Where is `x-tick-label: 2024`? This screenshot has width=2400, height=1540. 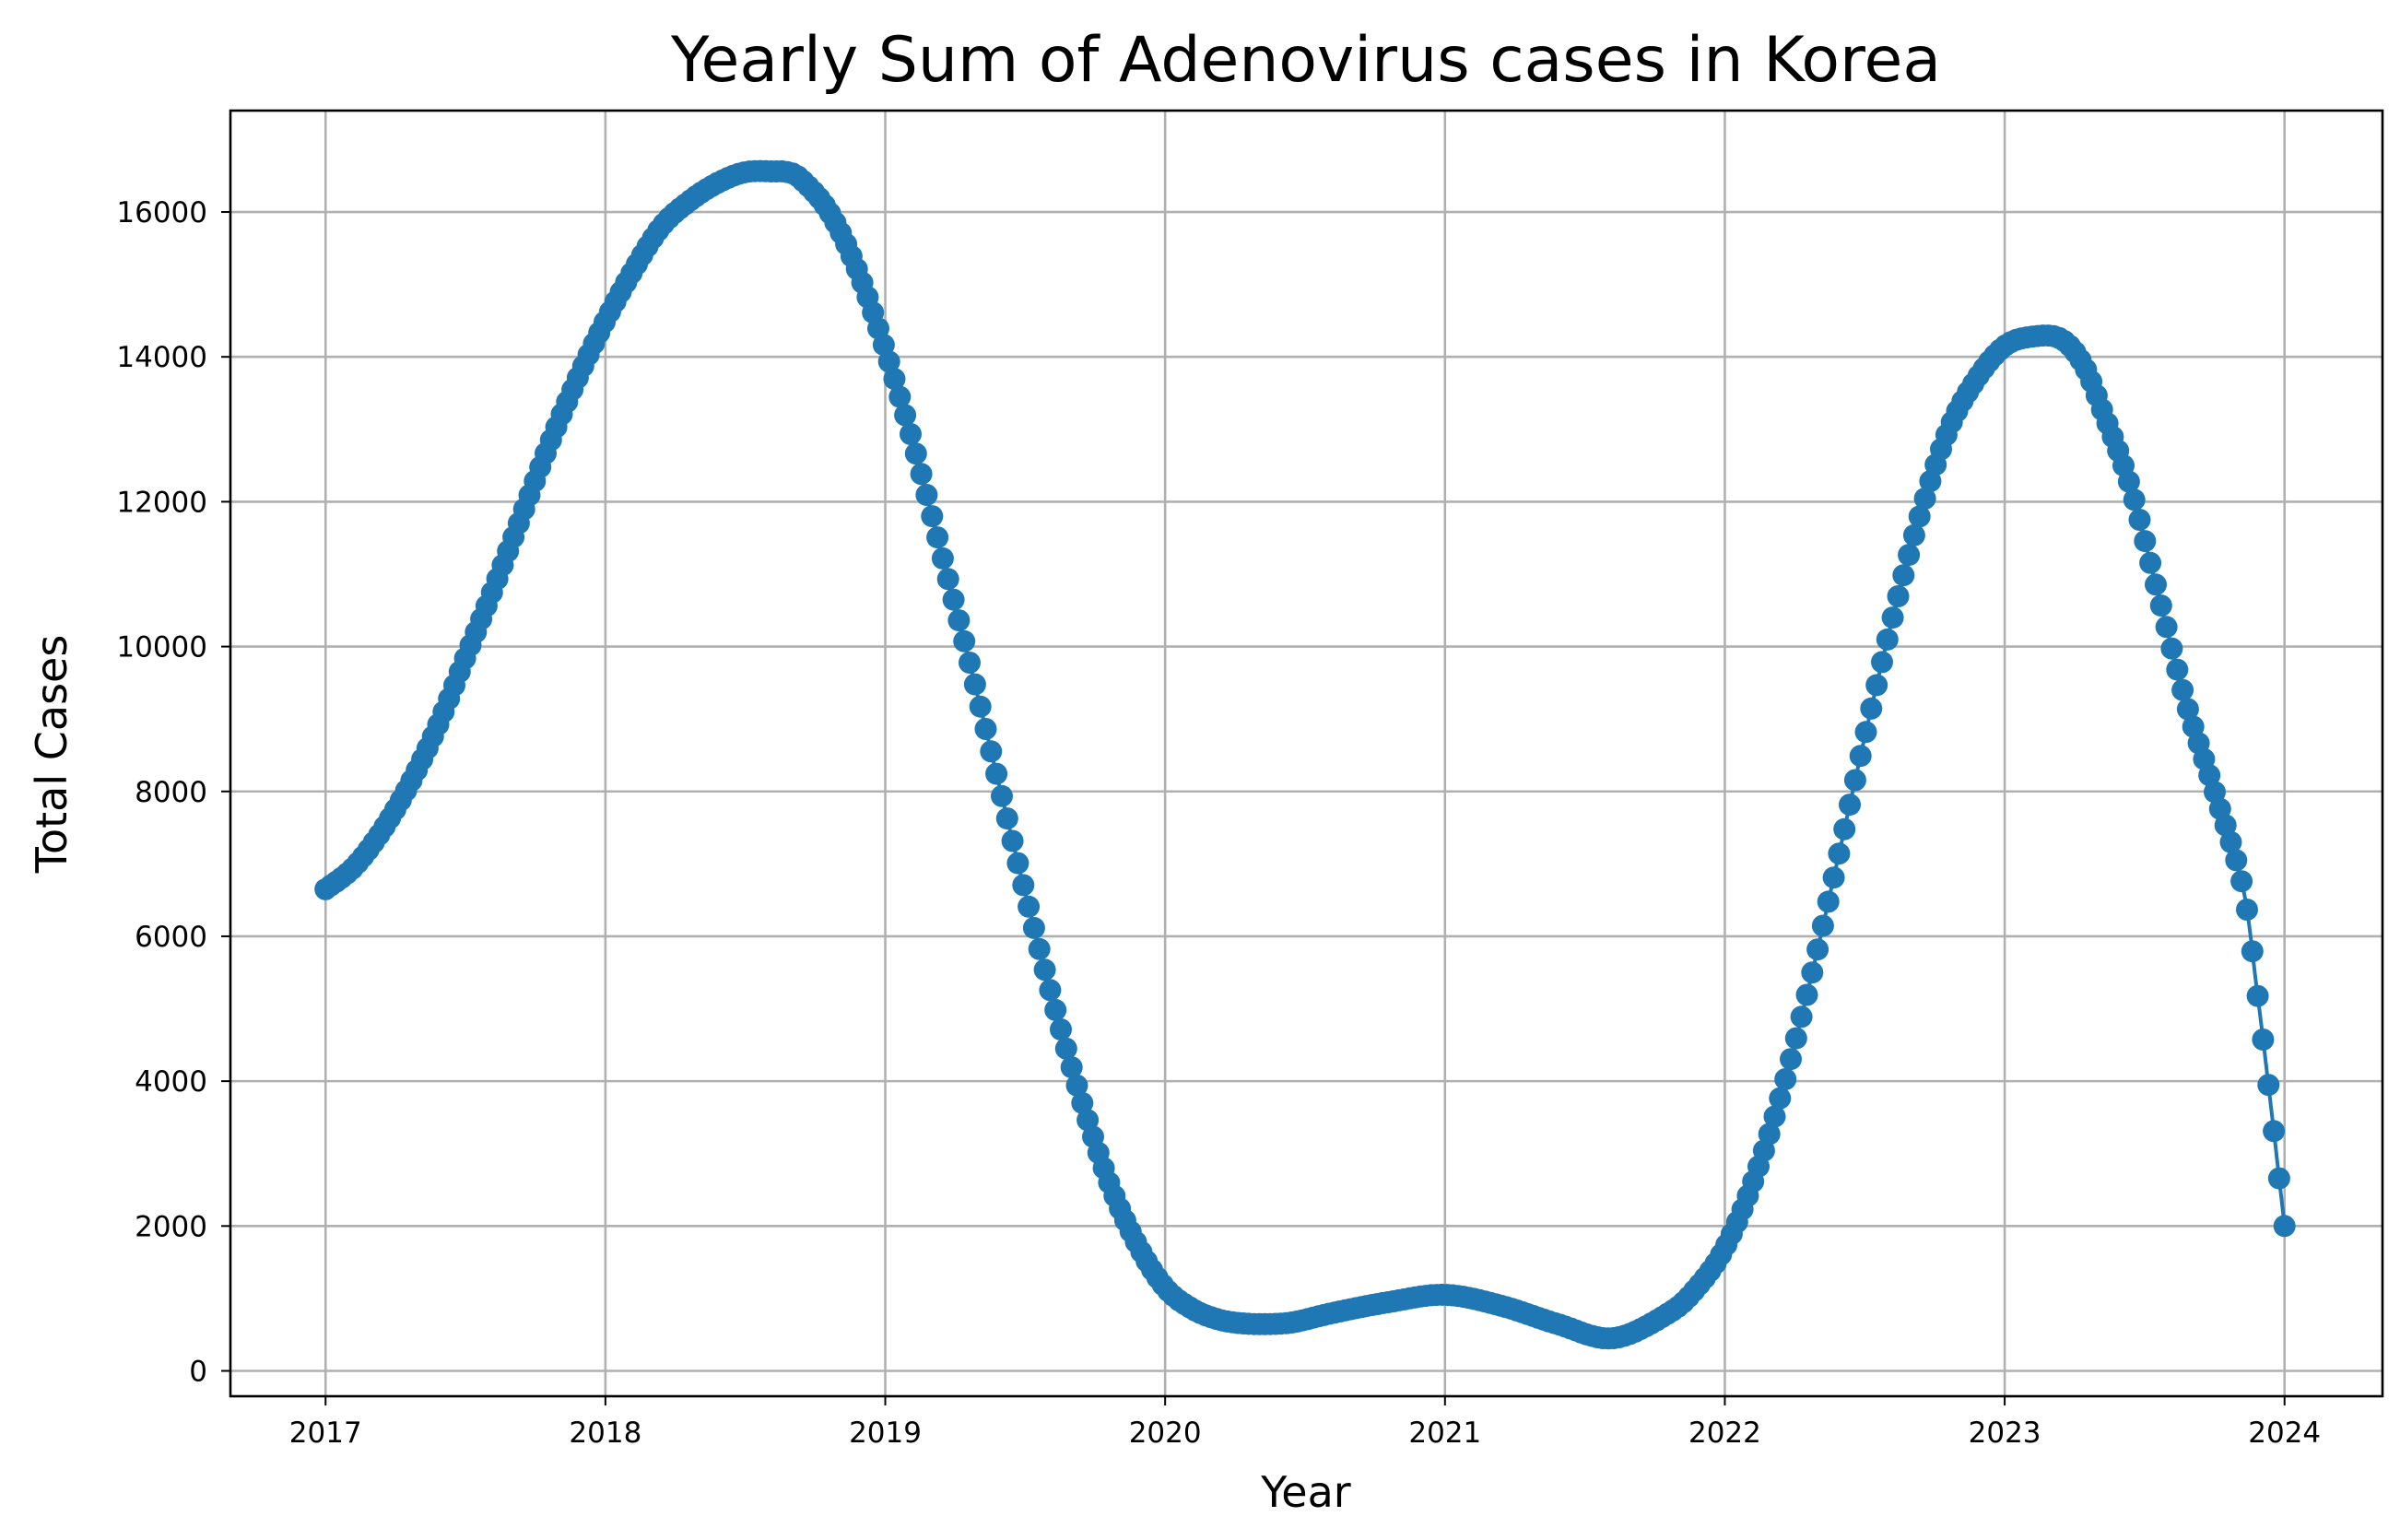 x-tick-label: 2024 is located at coordinates (2284, 1433).